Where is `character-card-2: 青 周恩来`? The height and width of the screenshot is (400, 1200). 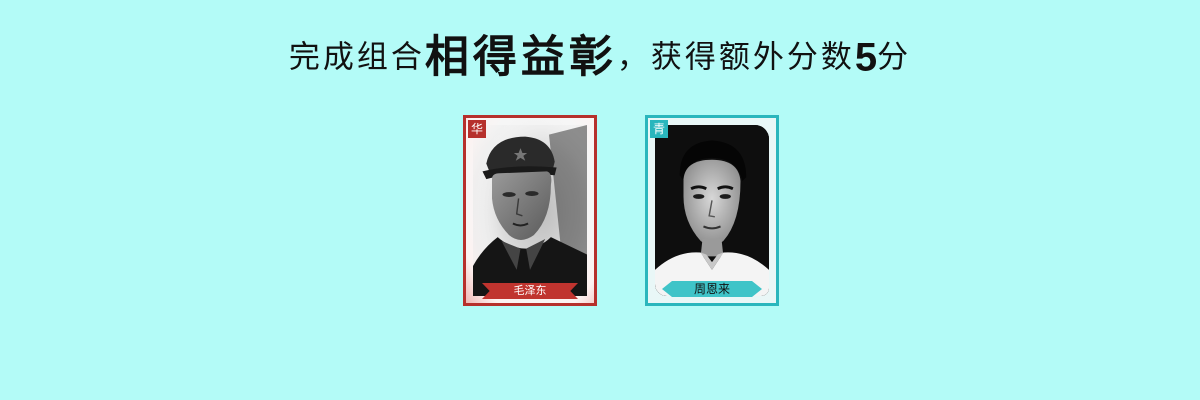 character-card-2: 青 周恩来 is located at coordinates (712, 210).